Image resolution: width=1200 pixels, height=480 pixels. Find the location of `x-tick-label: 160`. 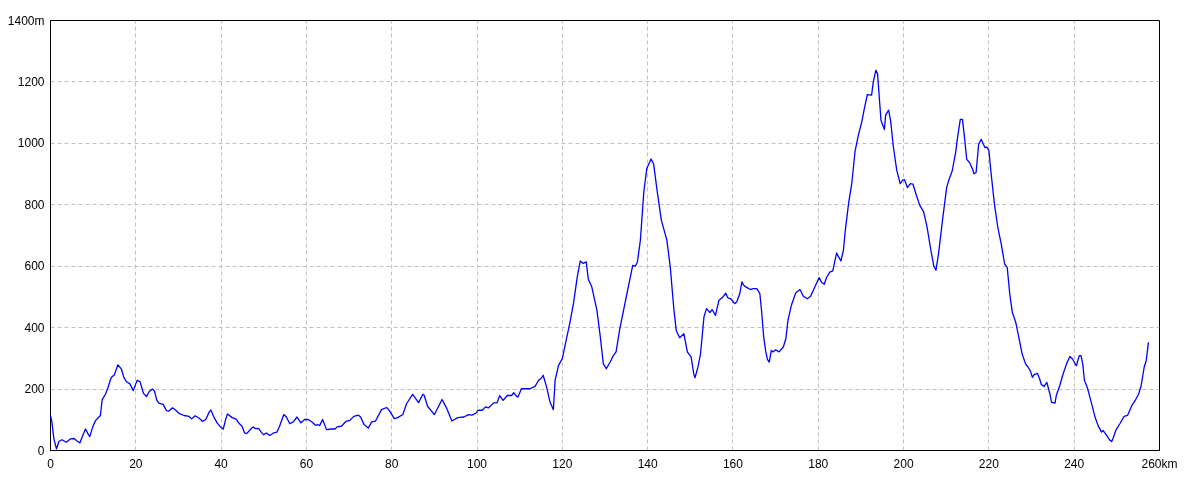

x-tick-label: 160 is located at coordinates (733, 463).